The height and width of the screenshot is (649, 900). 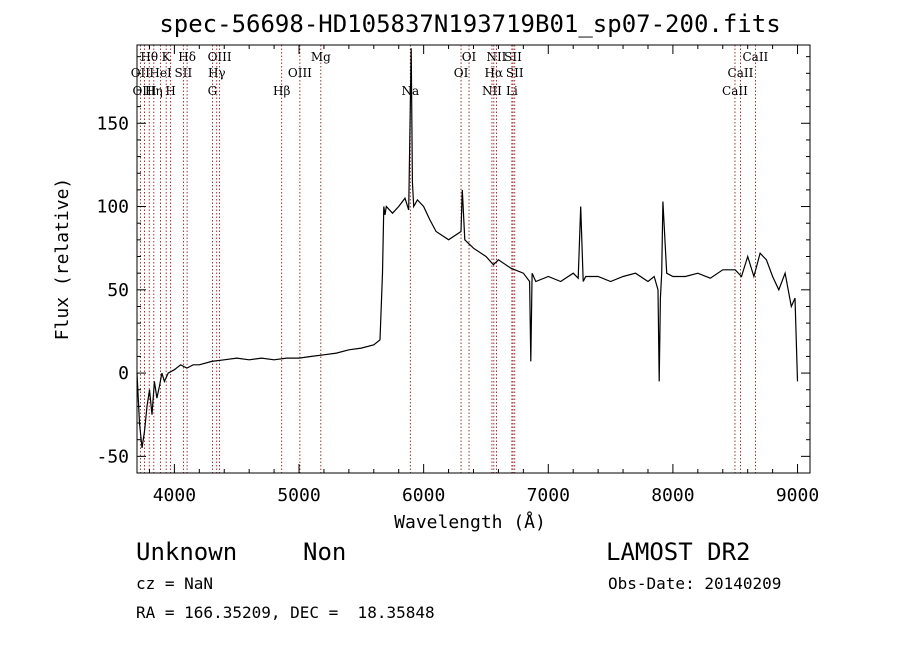 What do you see at coordinates (797, 495) in the screenshot?
I see `x-tick-label: 9000` at bounding box center [797, 495].